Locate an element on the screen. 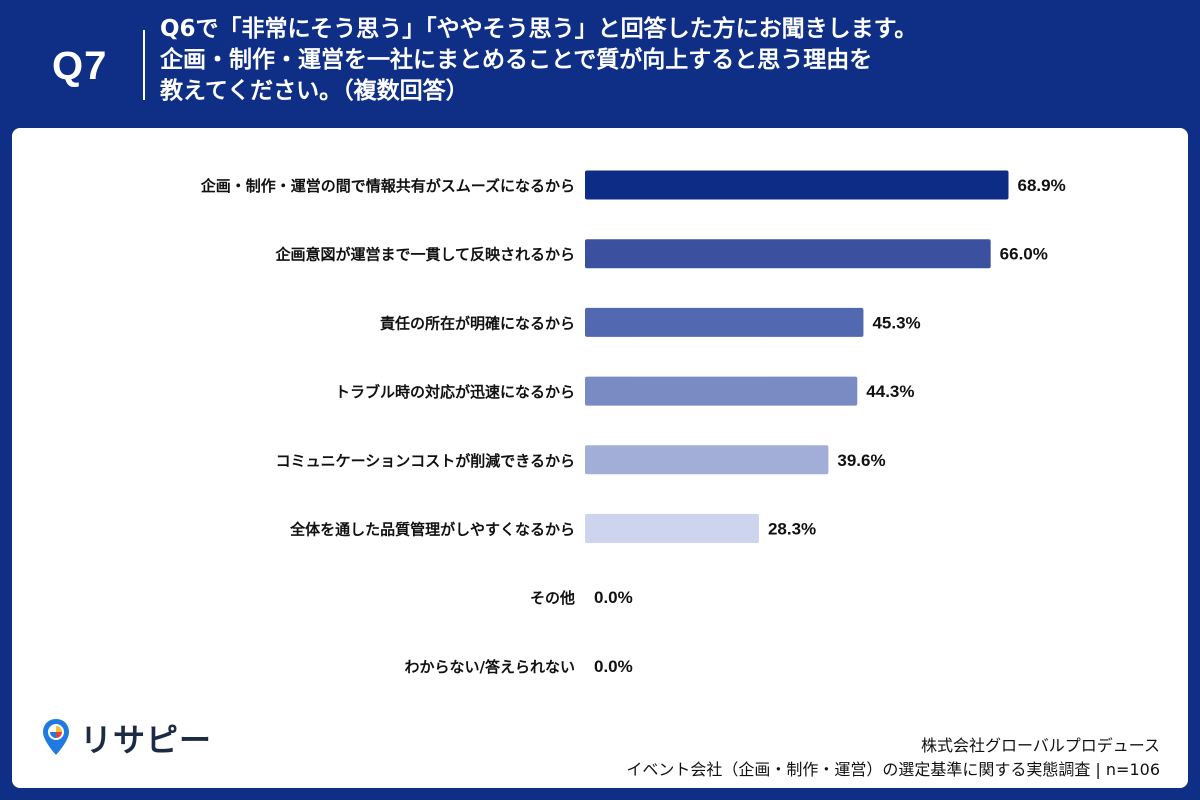  category-label: 企画意図が運営まで一貫して反映されるから is located at coordinates (424, 255).